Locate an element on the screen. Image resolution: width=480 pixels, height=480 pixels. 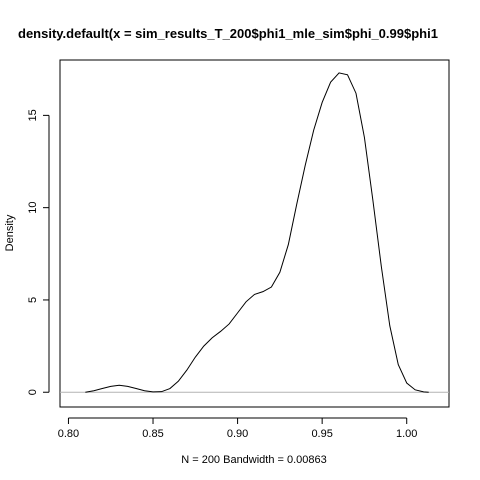
x-tick-label: 0.95 is located at coordinates (321, 434).